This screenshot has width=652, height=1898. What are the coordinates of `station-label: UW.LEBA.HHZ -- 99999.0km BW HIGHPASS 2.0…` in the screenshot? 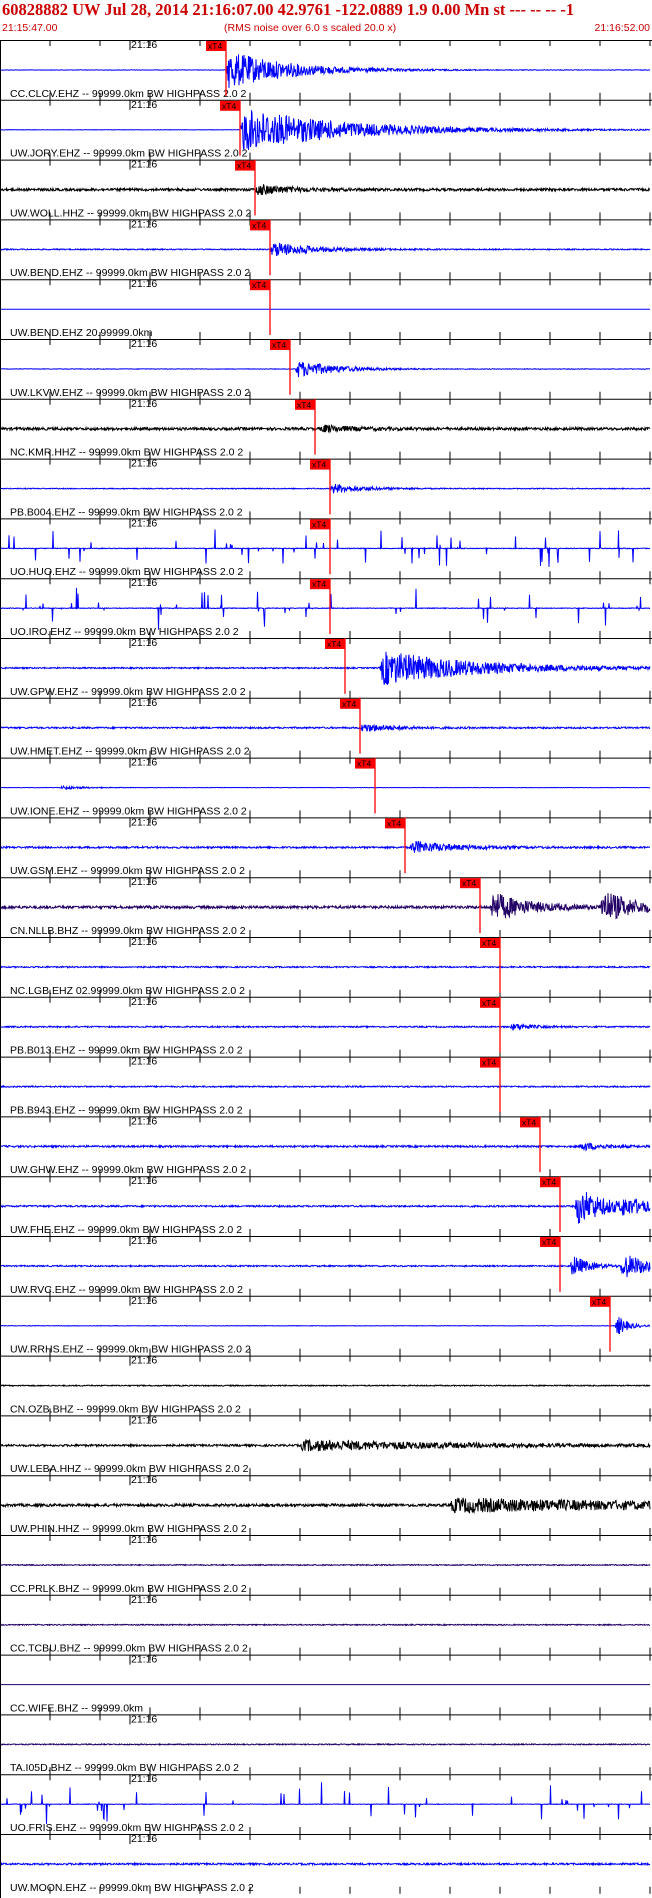 It's located at (129, 1469).